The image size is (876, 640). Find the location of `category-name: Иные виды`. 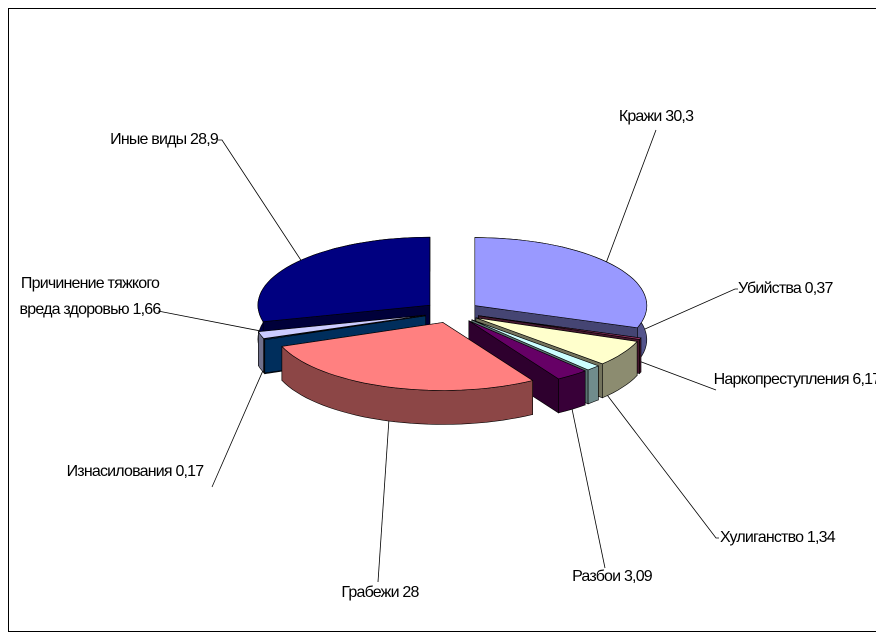

category-name: Иные виды is located at coordinates (148, 139).